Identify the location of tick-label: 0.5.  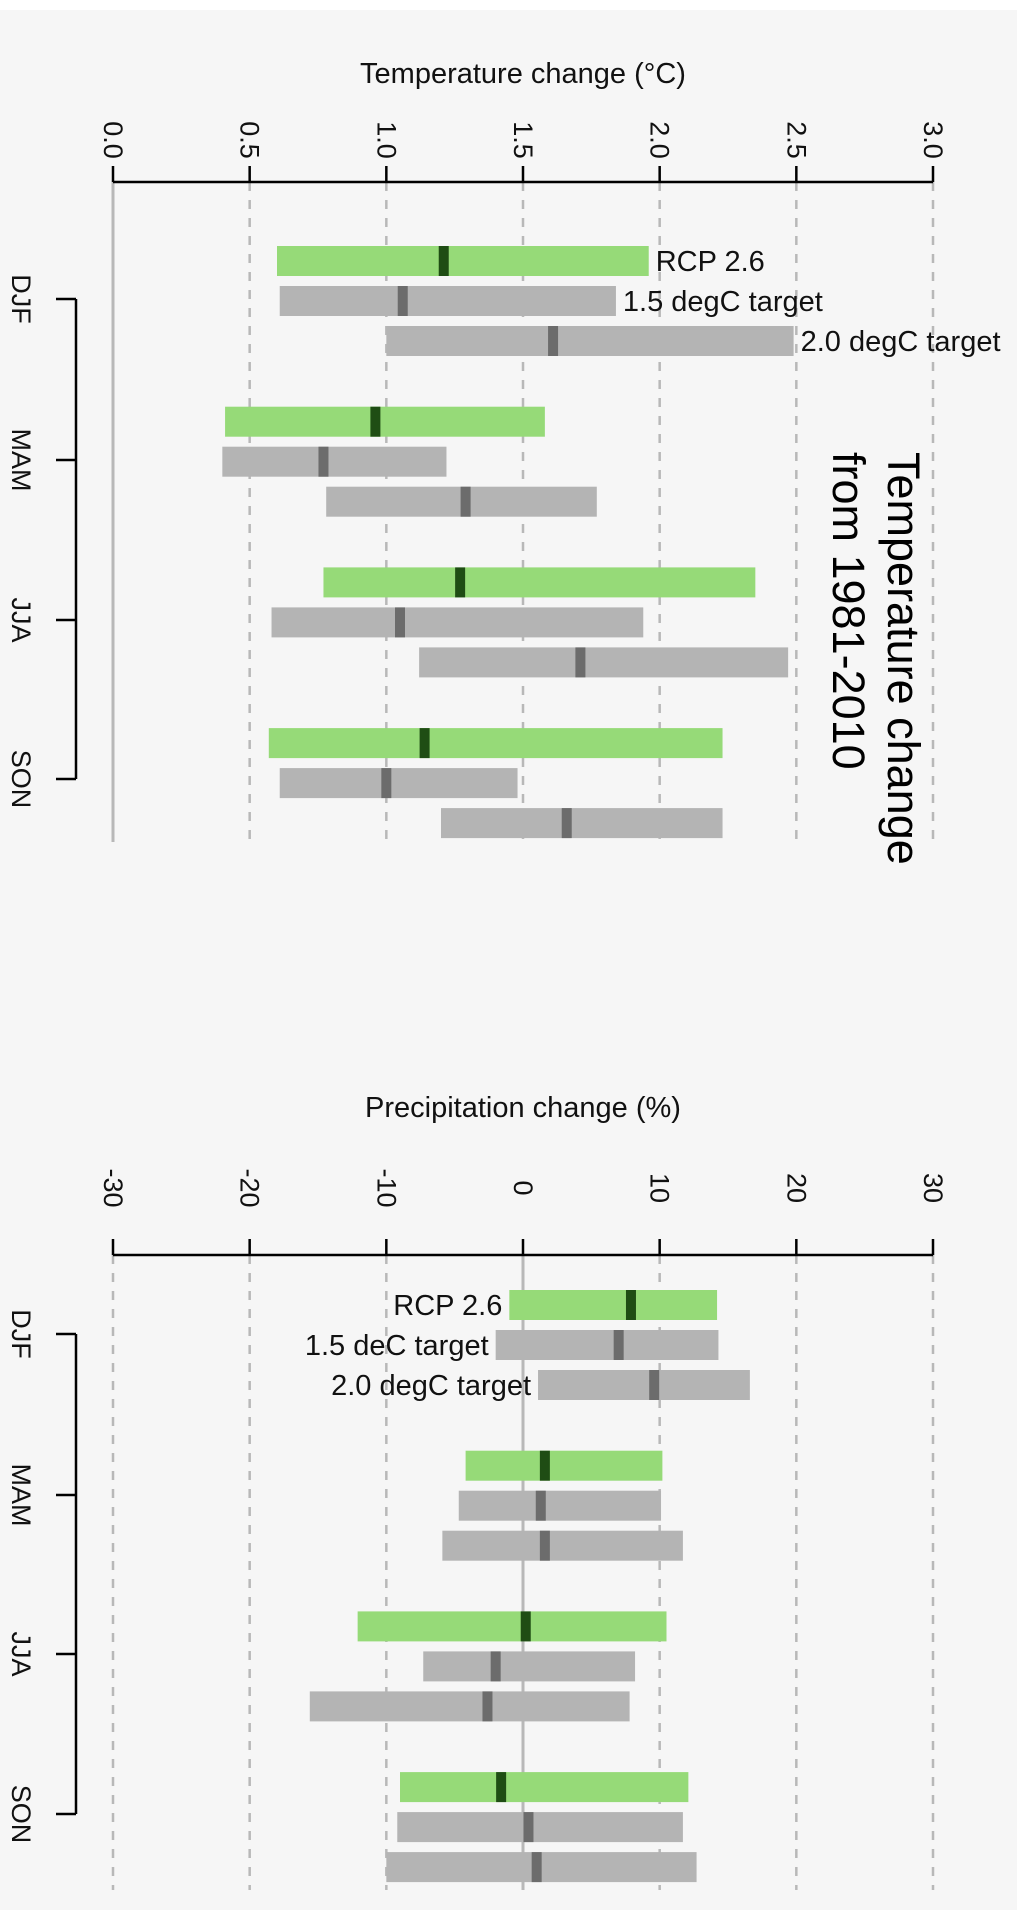
(250, 140).